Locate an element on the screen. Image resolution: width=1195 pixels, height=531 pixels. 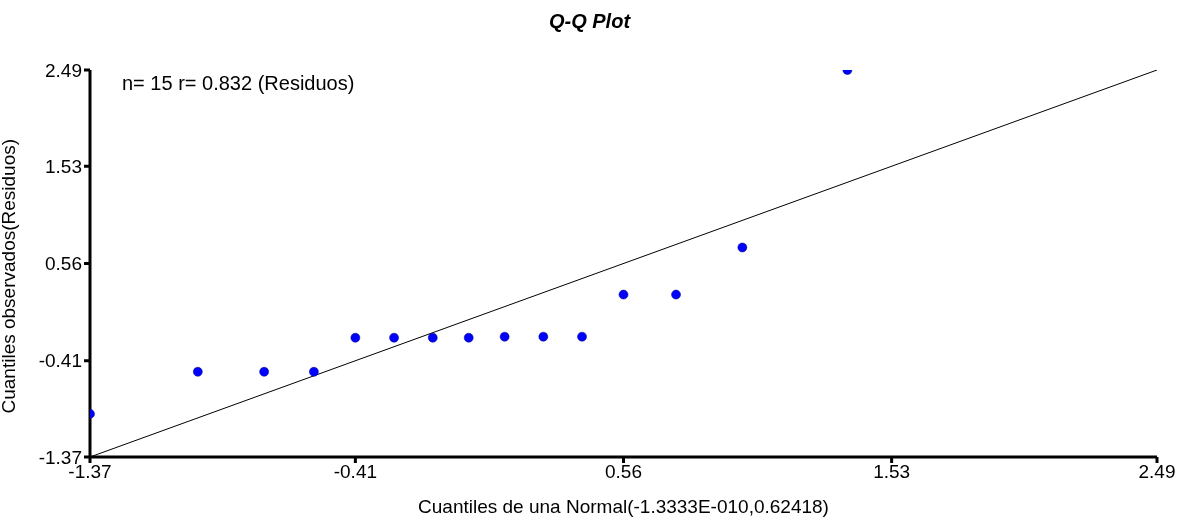
y-axis-title: Cuantiles observados(Residuos) is located at coordinates (9, 276).